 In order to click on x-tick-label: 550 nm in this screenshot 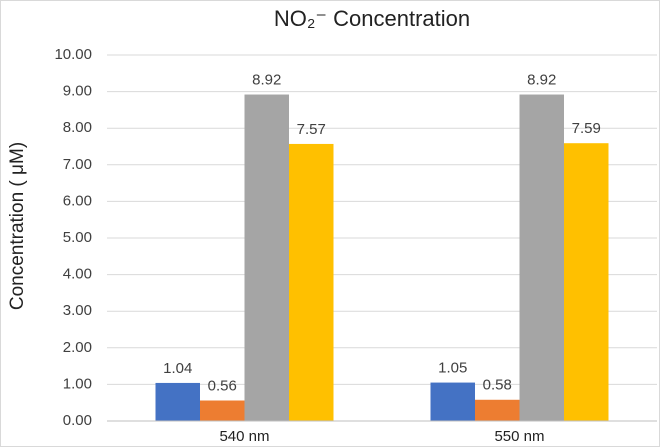, I will do `click(519, 436)`.